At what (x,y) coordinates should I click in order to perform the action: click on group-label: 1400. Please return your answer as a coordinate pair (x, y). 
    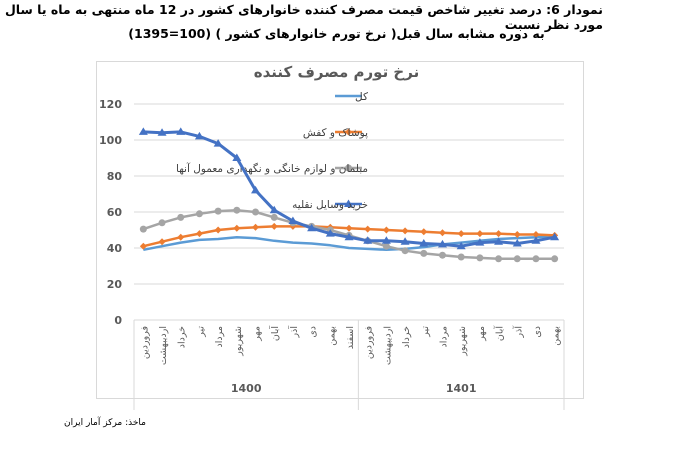
    Looking at the image, I should click on (246, 388).